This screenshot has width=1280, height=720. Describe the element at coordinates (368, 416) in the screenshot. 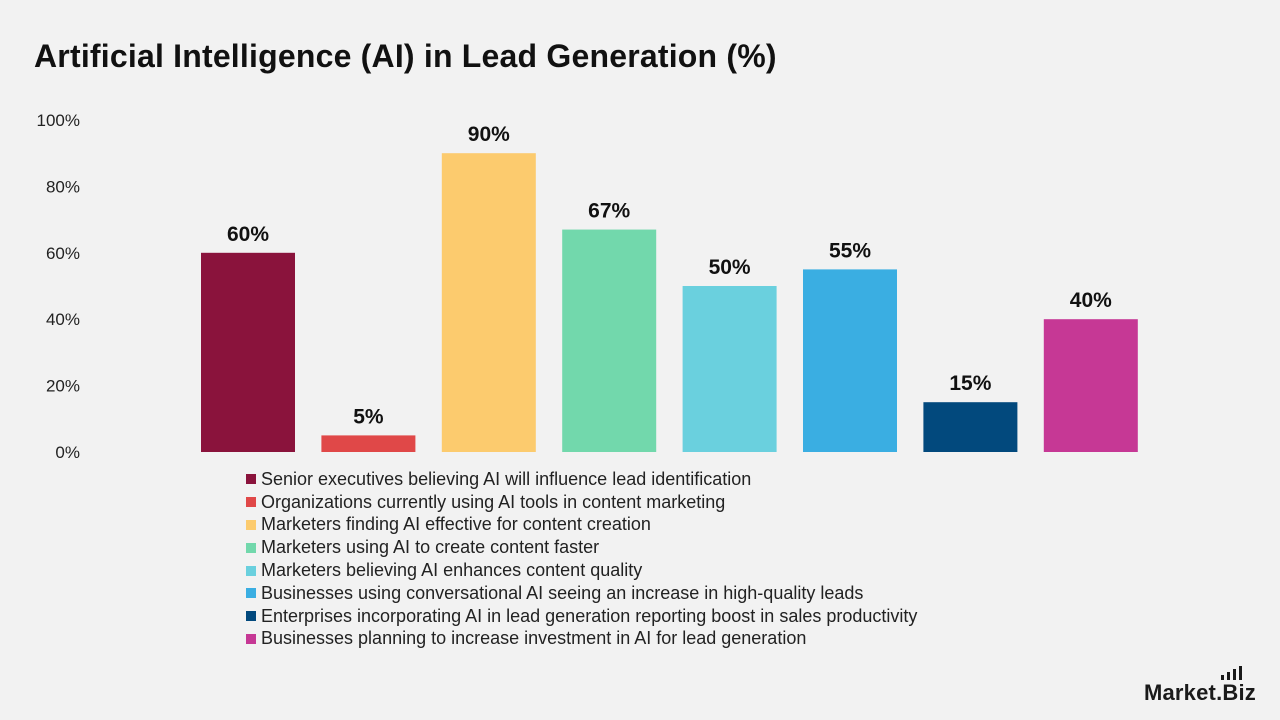

I see `data-label: 5%` at that location.